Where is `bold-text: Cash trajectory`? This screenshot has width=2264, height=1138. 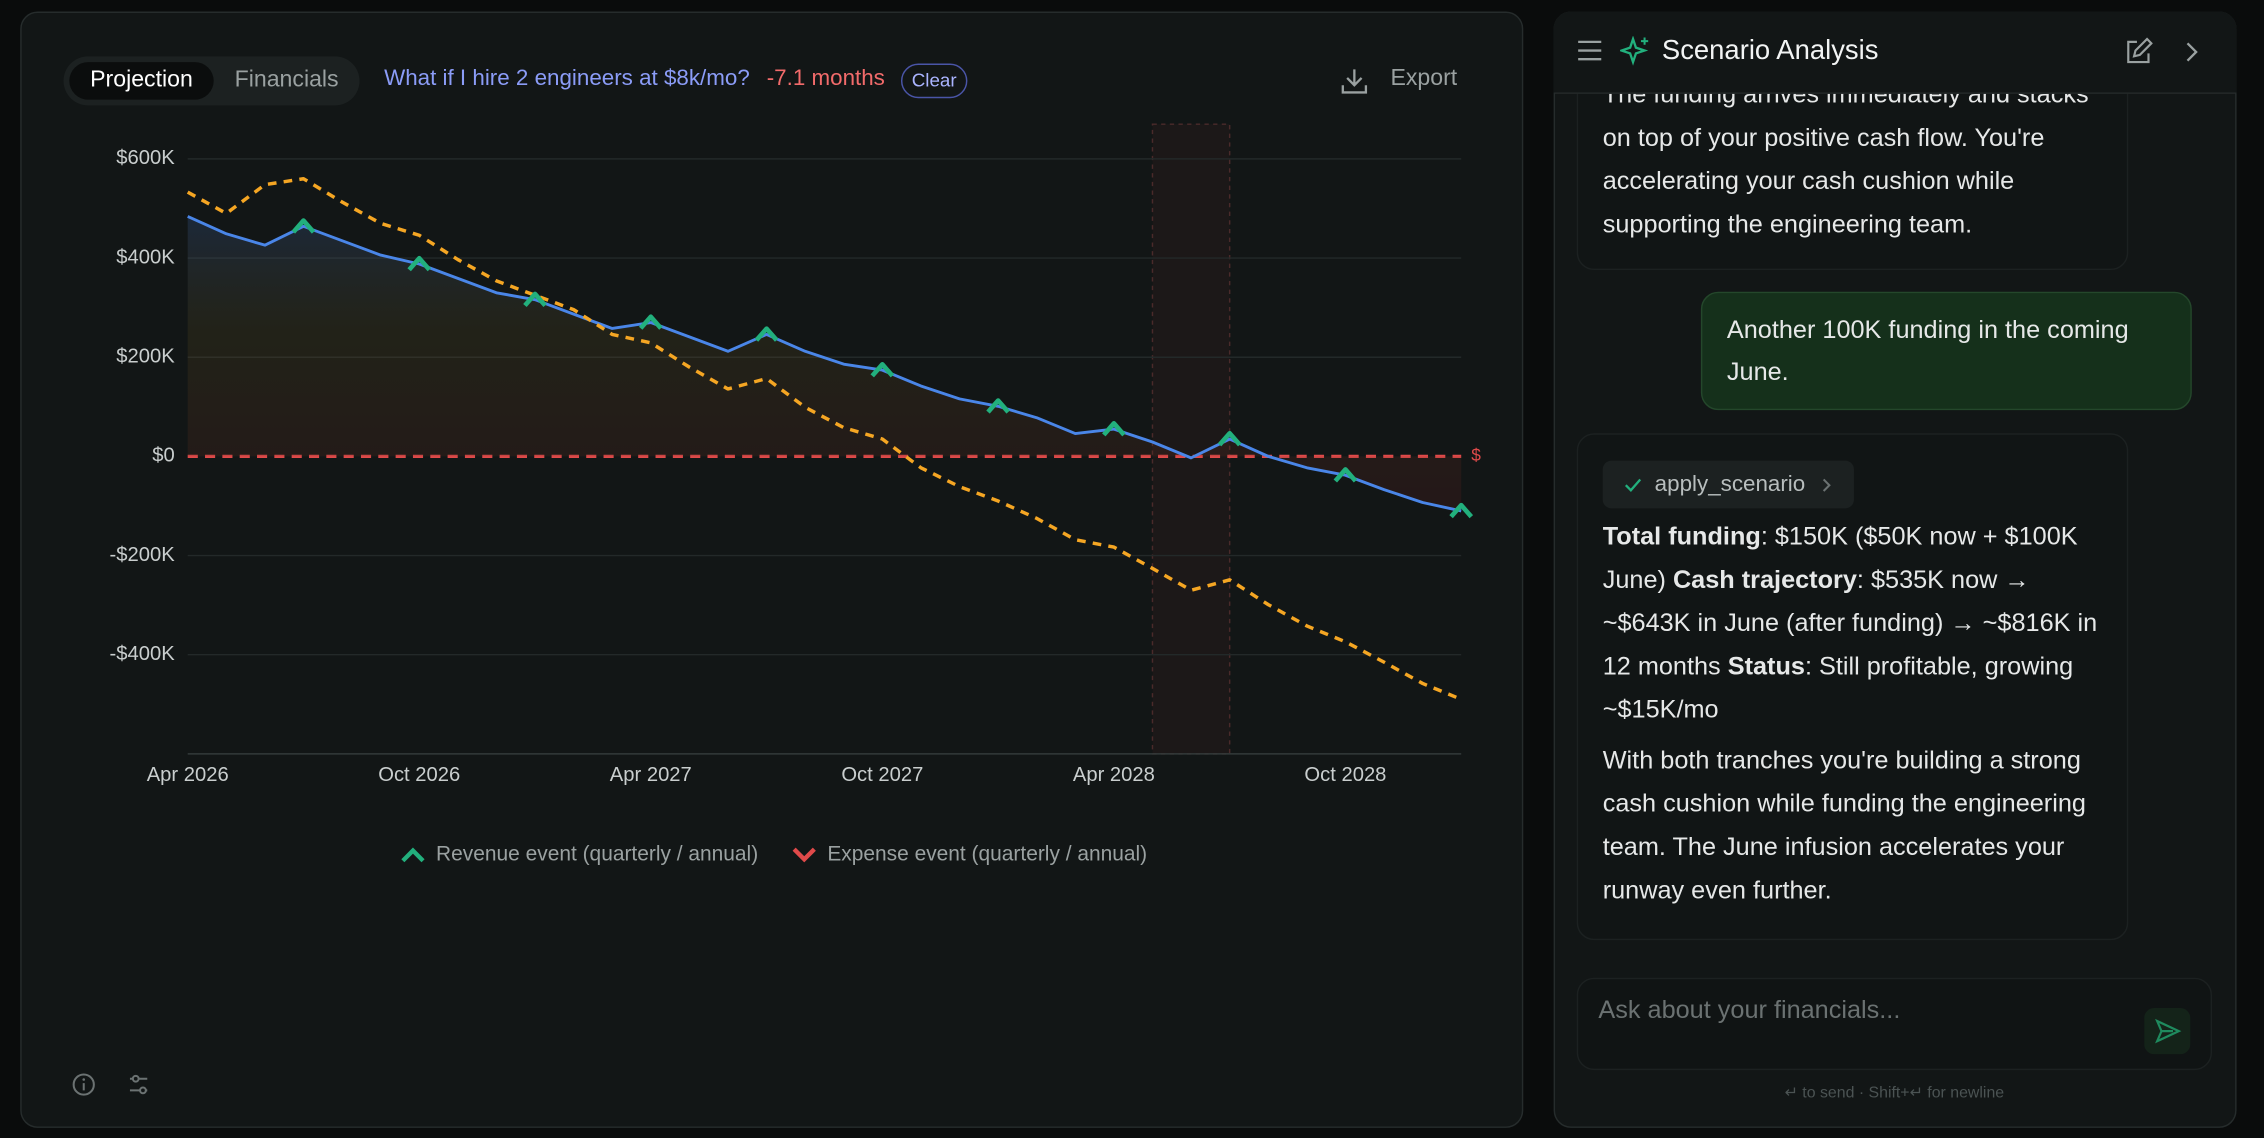
bold-text: Cash trajectory is located at coordinates (1764, 579).